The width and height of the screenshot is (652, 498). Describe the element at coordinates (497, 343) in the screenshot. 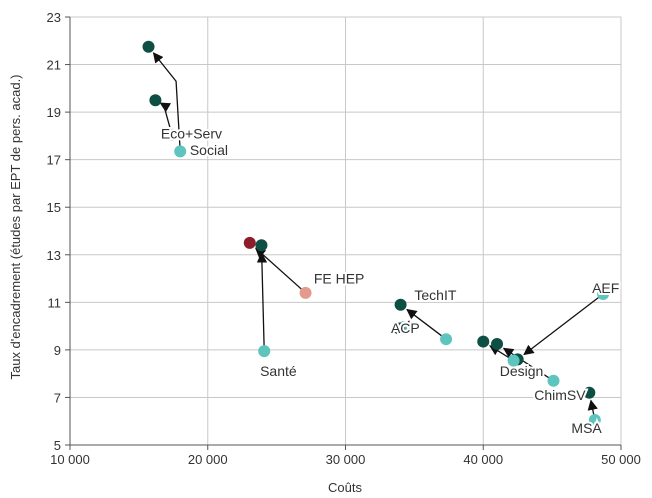

I see `point-chimsv-end` at that location.